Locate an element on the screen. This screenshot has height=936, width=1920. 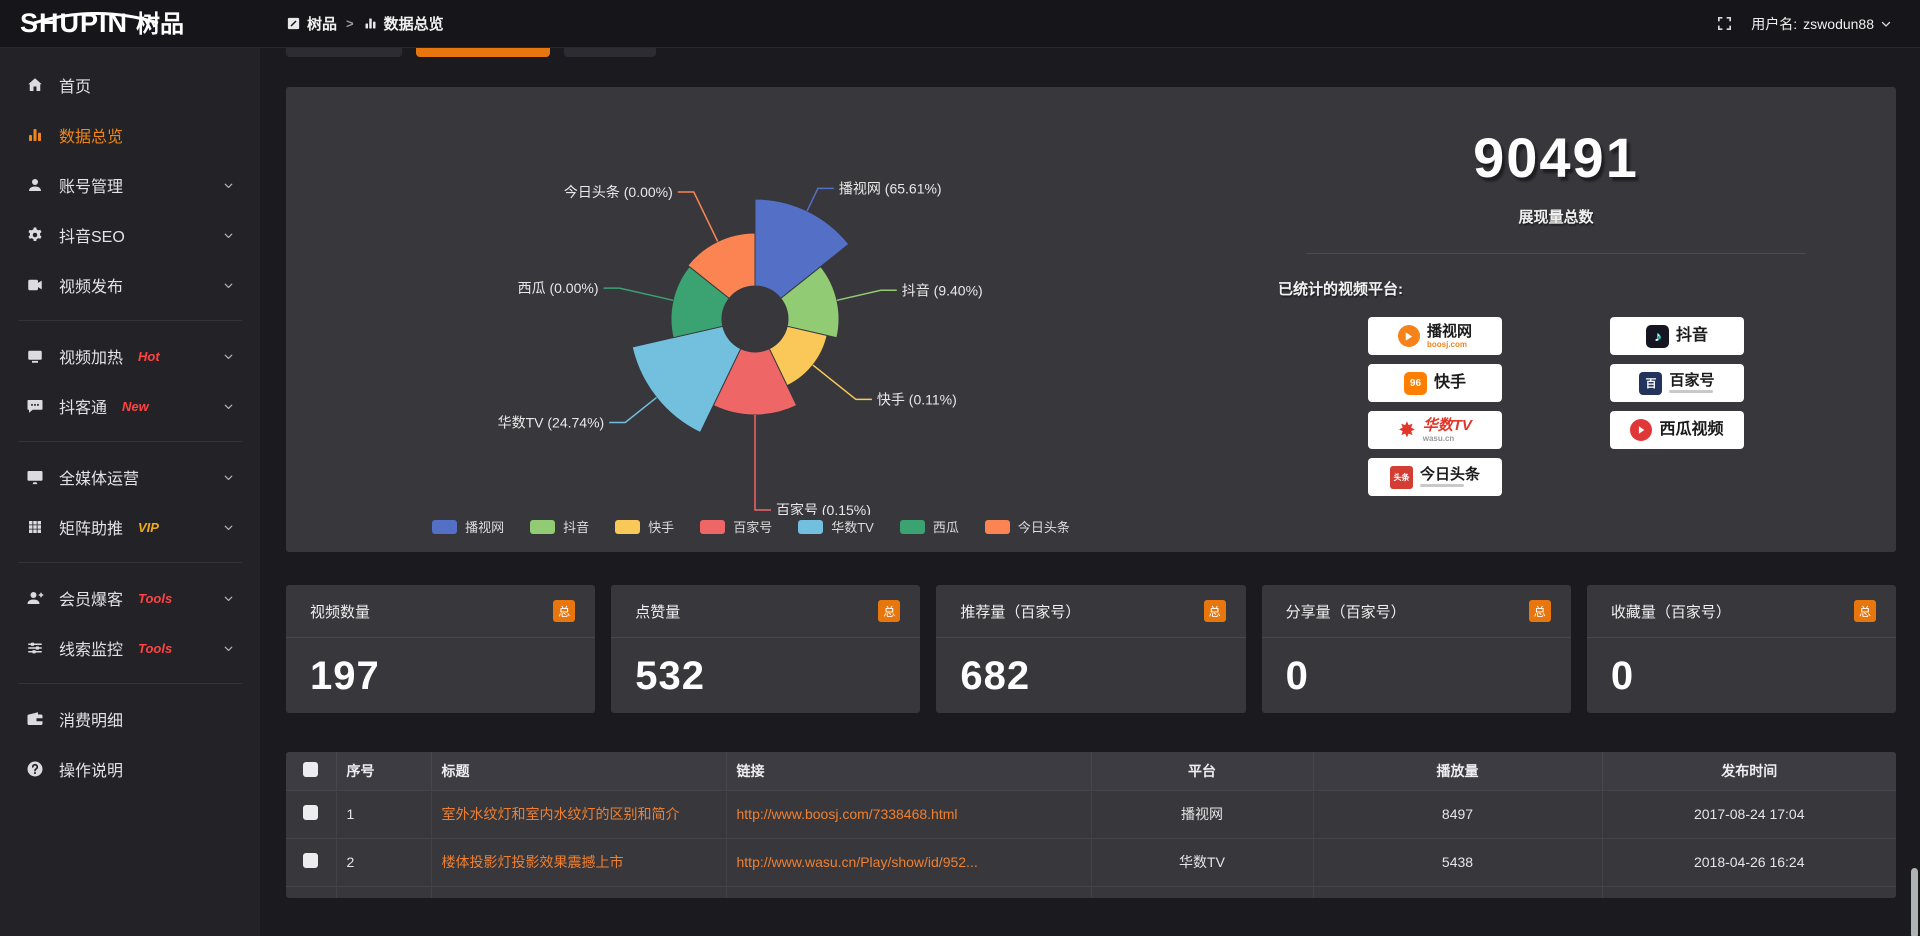
sidebar-item-label: 抖客通 is located at coordinates (83, 408).